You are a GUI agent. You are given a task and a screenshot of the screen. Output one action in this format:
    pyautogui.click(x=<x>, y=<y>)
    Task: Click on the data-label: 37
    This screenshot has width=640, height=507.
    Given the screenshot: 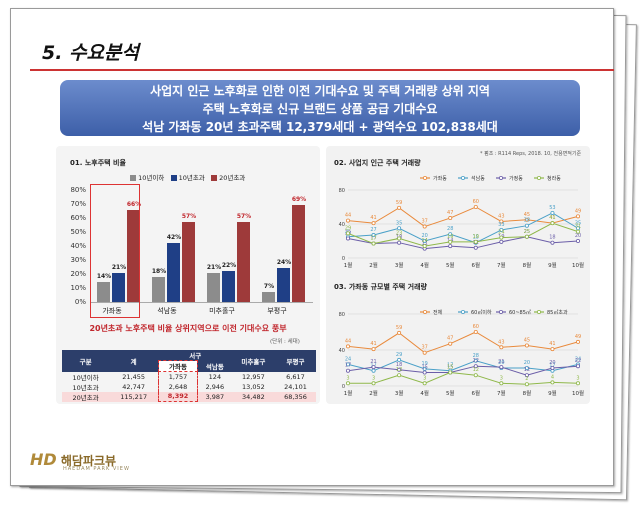 What is the action you would take?
    pyautogui.click(x=424, y=222)
    